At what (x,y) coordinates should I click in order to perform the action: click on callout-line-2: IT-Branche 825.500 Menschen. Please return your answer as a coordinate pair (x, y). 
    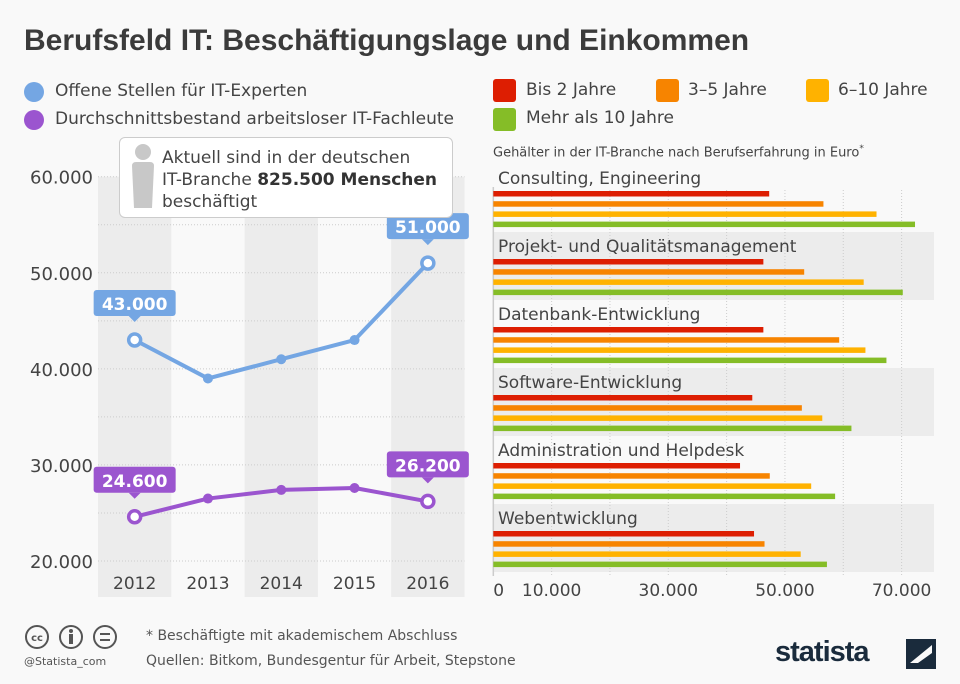
    Looking at the image, I should click on (299, 180).